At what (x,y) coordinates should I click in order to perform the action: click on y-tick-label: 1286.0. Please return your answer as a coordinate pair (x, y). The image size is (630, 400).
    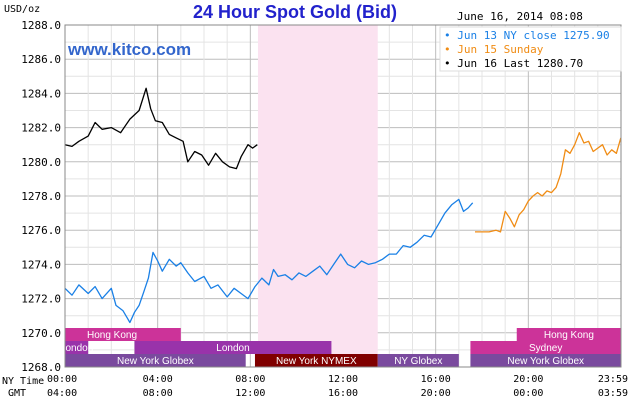
    Looking at the image, I should click on (41, 59).